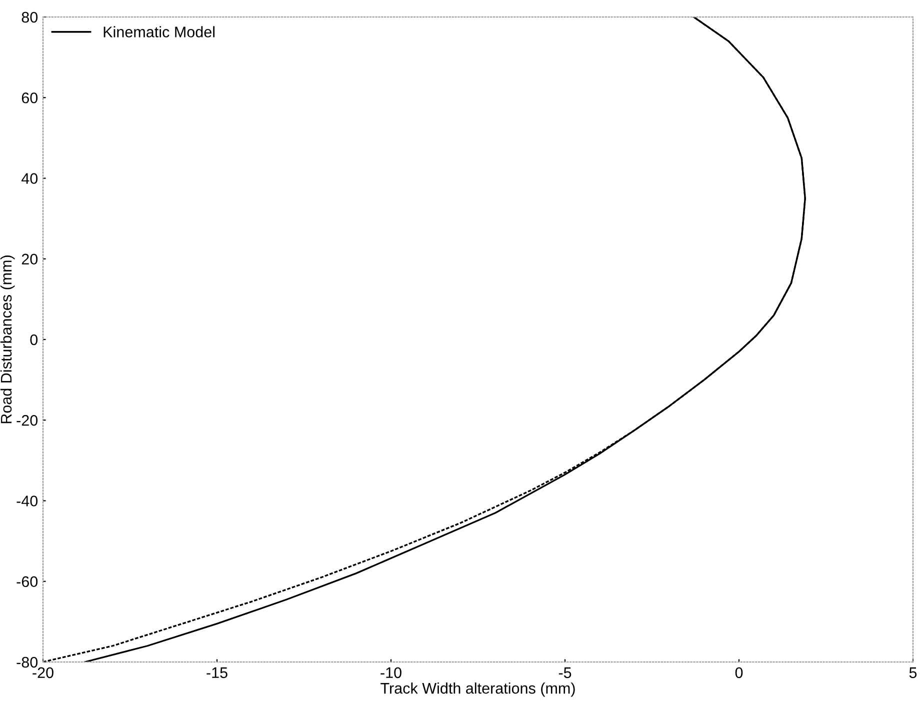 The height and width of the screenshot is (712, 921). What do you see at coordinates (27, 420) in the screenshot?
I see `y-tick-label: -20` at bounding box center [27, 420].